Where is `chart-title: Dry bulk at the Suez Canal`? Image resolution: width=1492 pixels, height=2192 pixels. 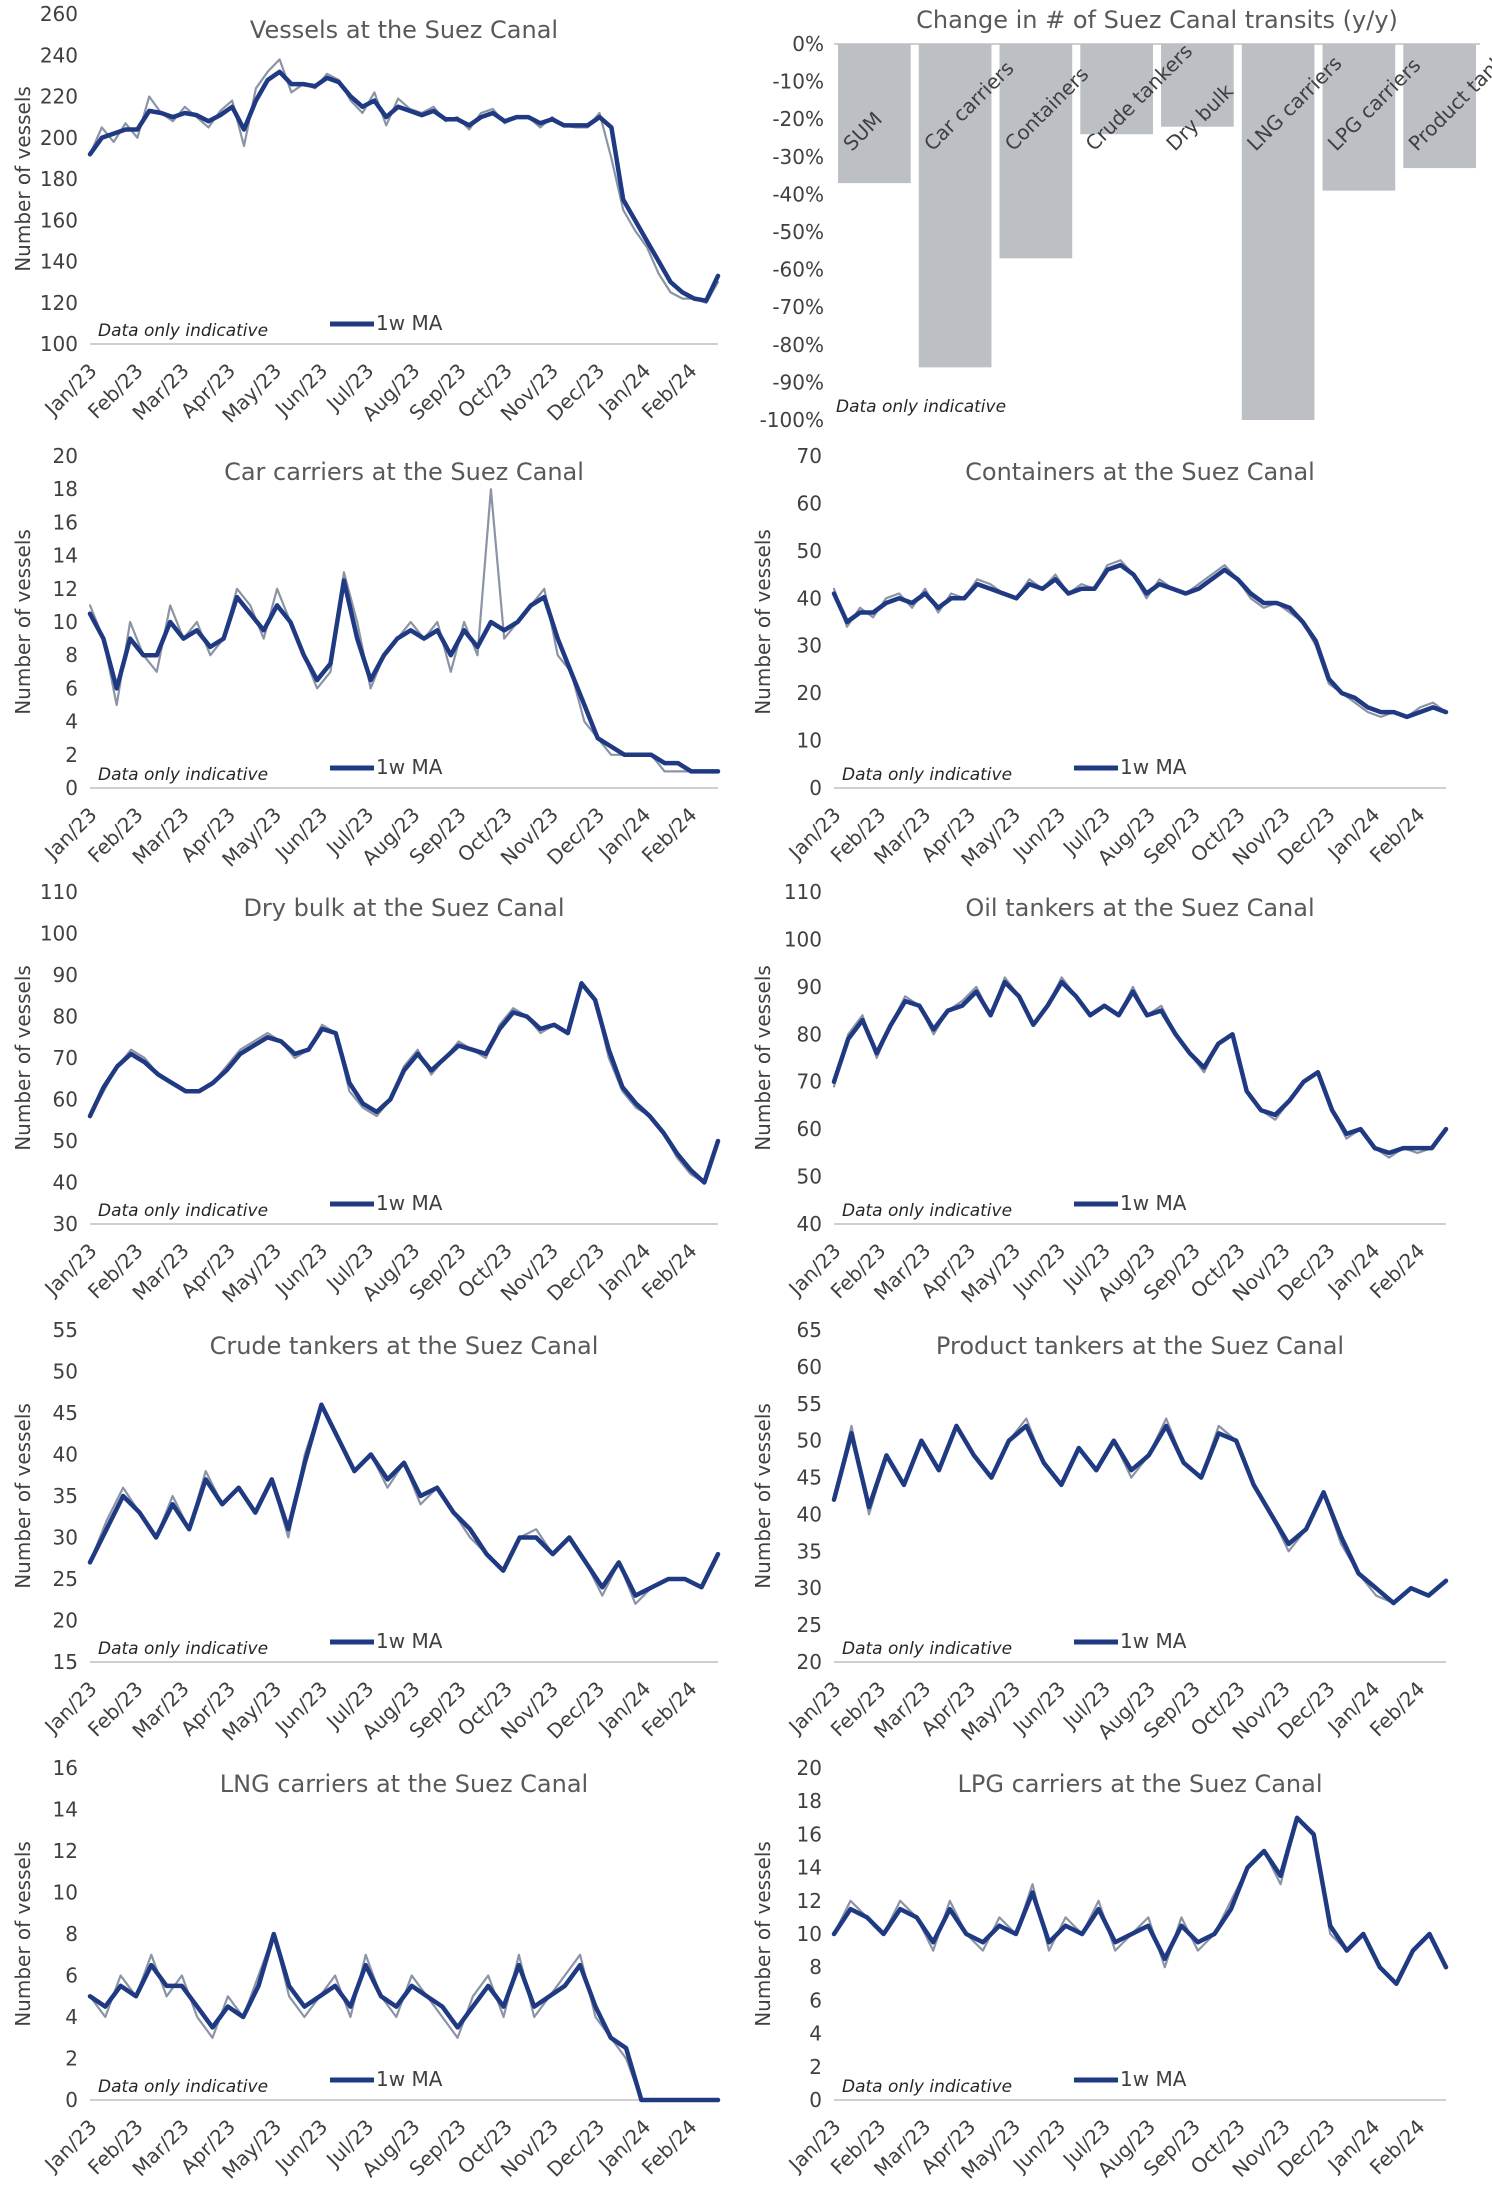
chart-title: Dry bulk at the Suez Canal is located at coordinates (403, 908).